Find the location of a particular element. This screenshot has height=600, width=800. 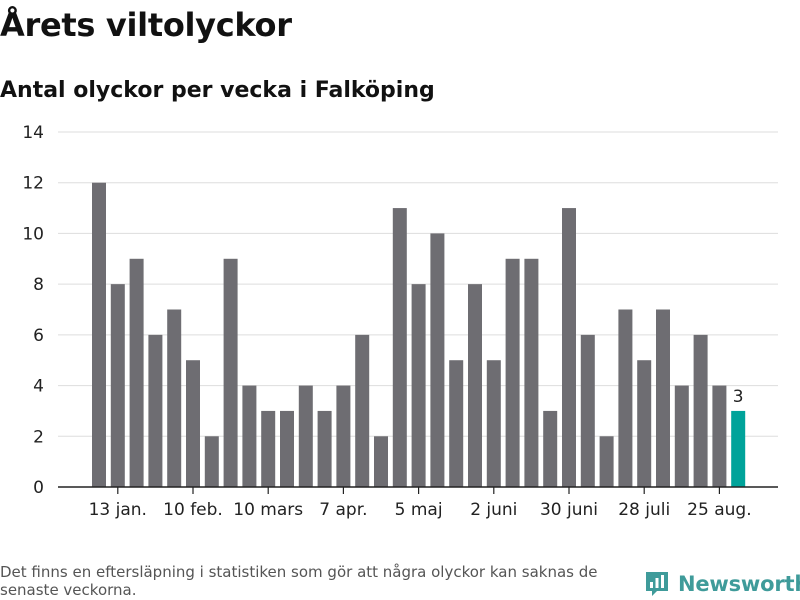

x-tick-label: 13 jan. is located at coordinates (118, 510).